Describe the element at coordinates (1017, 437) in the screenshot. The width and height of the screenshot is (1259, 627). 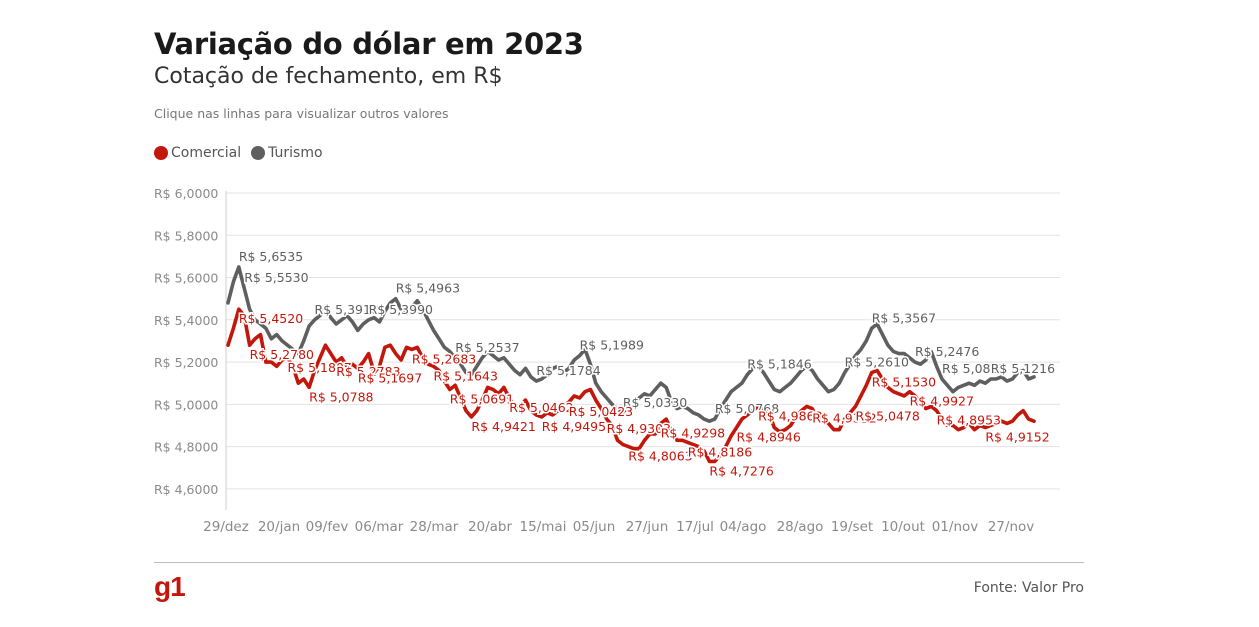
I see `data-label-comercial: R$ 4,9152` at that location.